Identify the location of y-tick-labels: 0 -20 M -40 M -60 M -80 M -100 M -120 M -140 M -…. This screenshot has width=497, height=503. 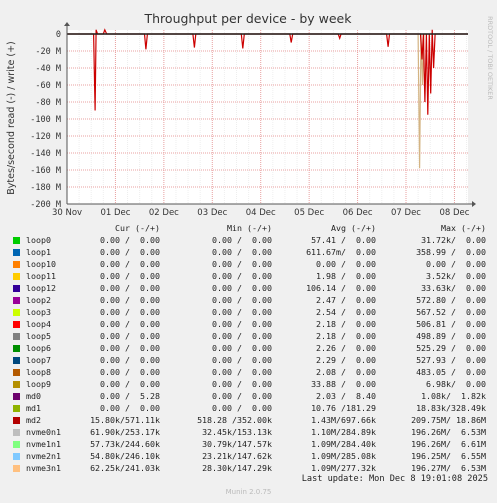
(45, 120).